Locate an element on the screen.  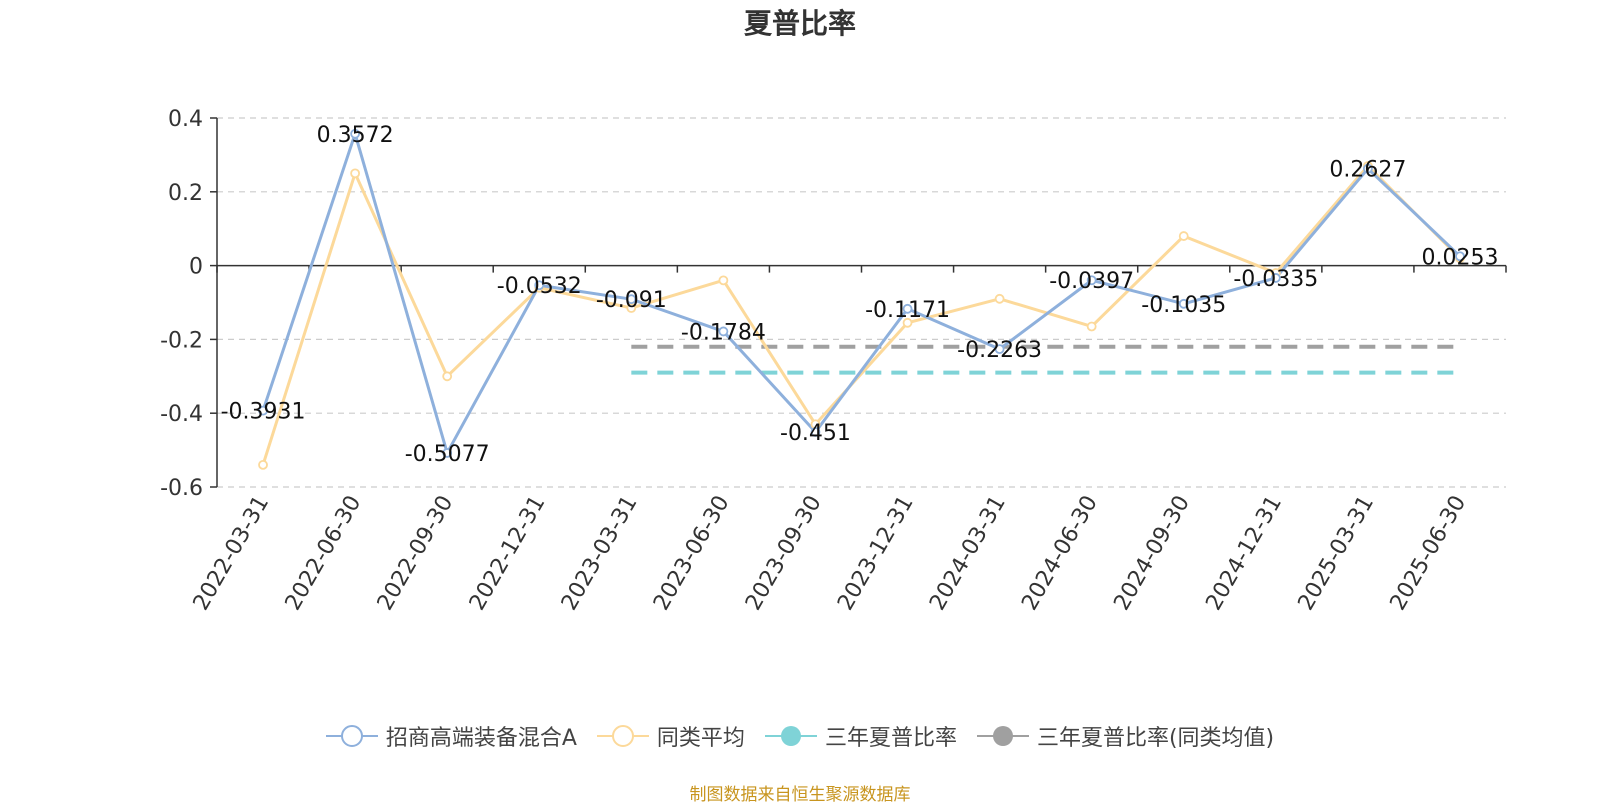
x-tick-label: 2022-06-30 is located at coordinates (324, 553).